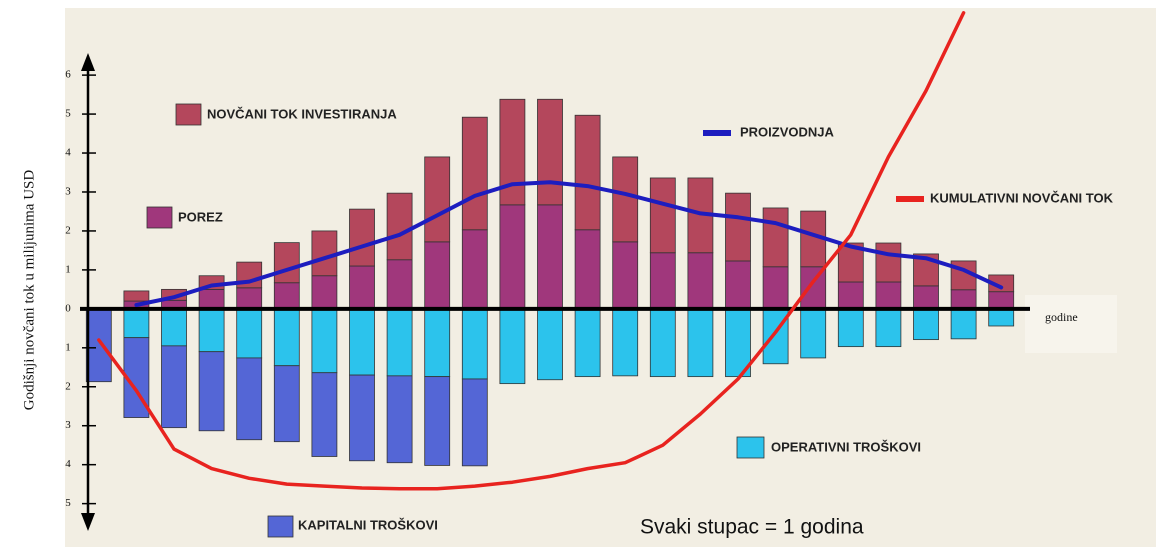 The height and width of the screenshot is (547, 1156). Describe the element at coordinates (68, 386) in the screenshot. I see `y-tick-label: 2` at that location.